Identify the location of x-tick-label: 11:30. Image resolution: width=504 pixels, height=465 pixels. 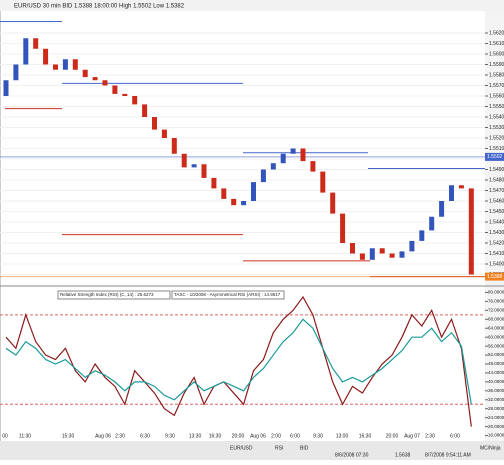
(25, 436).